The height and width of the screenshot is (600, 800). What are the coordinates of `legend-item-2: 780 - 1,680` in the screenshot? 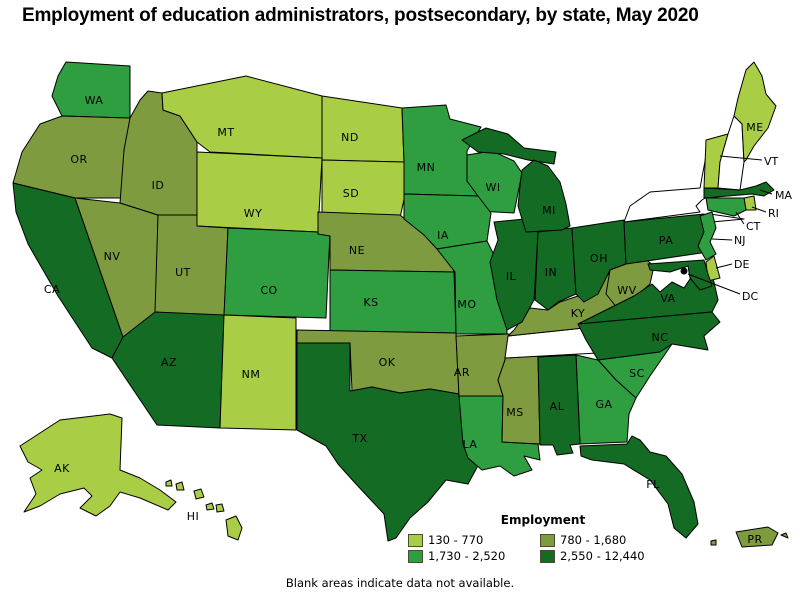 It's located at (624, 540).